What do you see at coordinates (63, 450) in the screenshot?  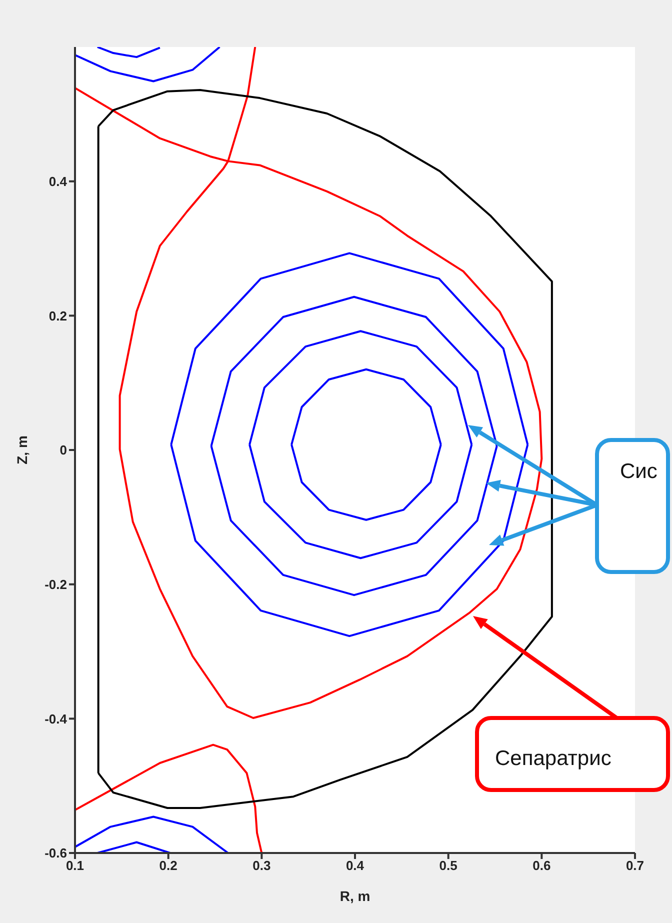 I see `y-tick-label: 0` at bounding box center [63, 450].